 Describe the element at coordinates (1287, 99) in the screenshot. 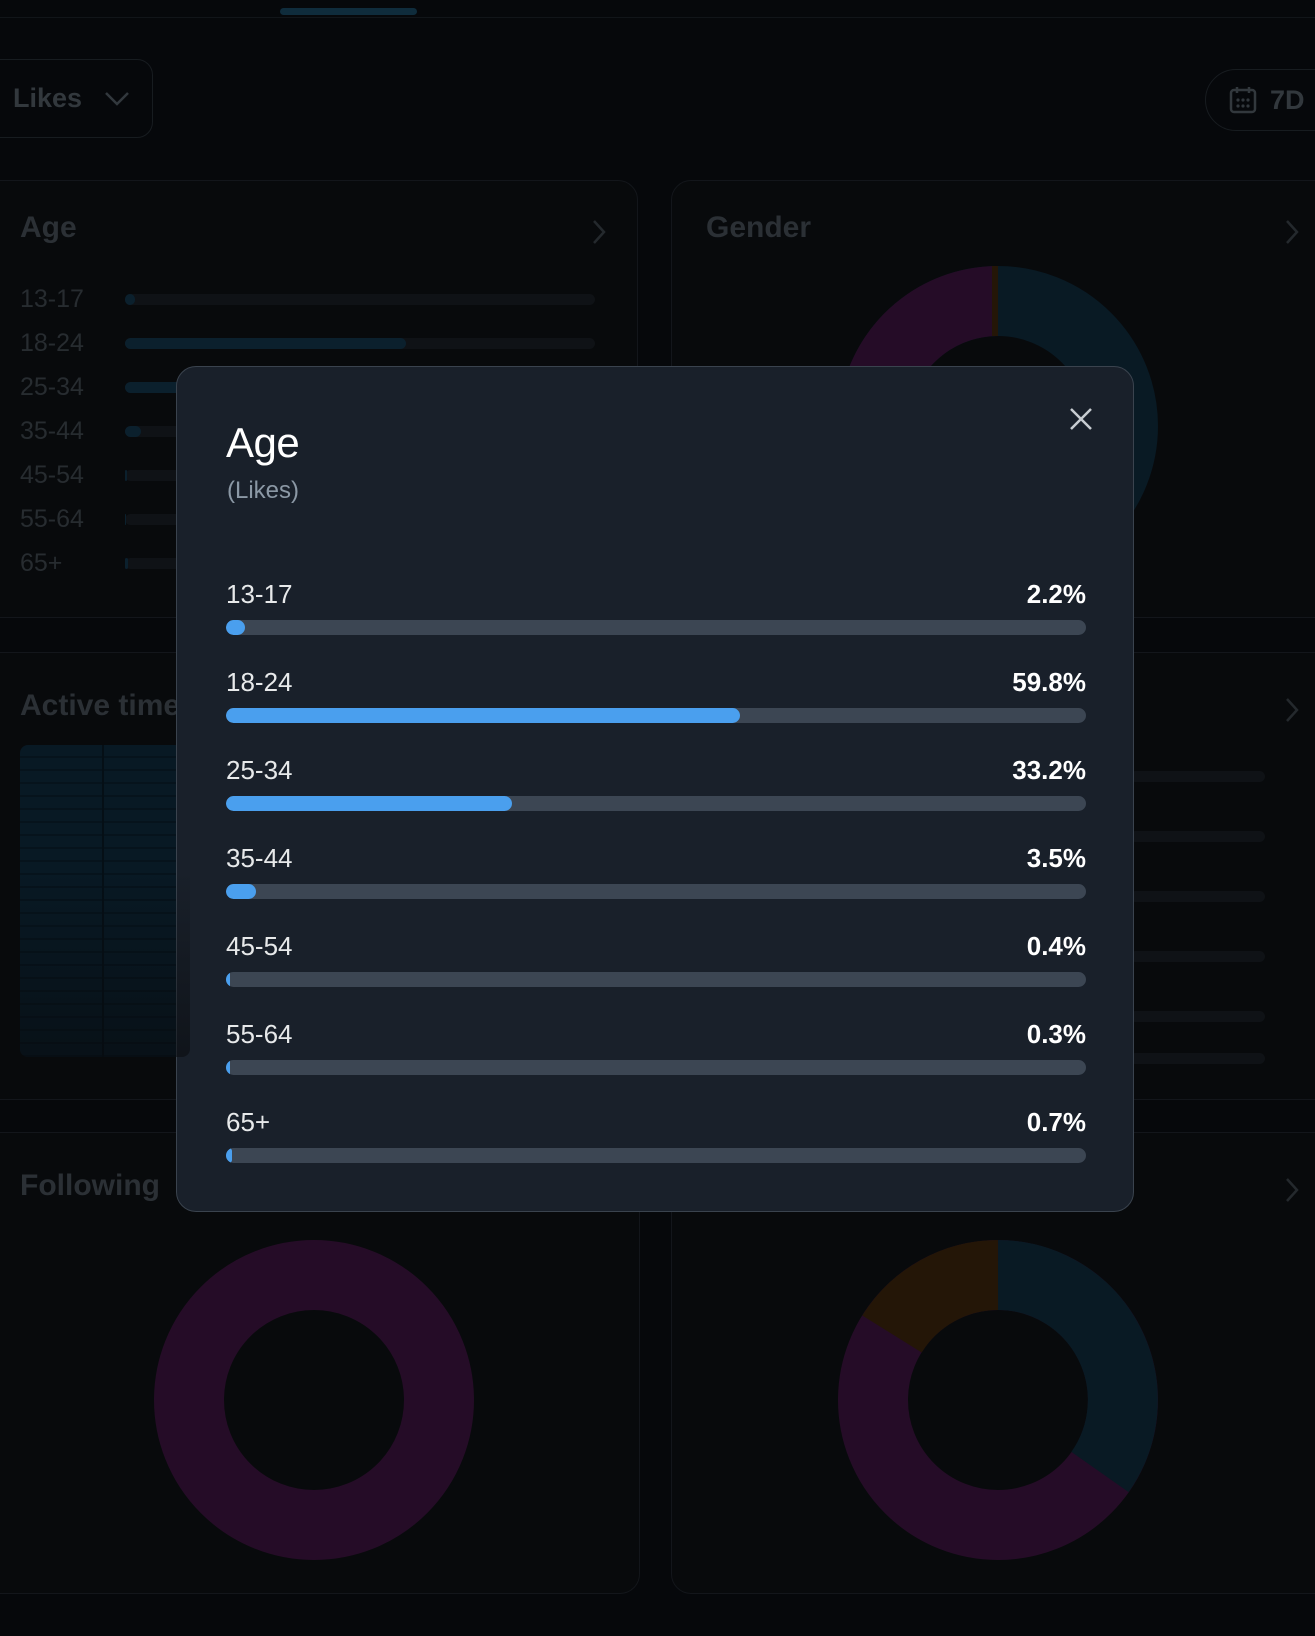

I see `date-range-label: 7D` at that location.